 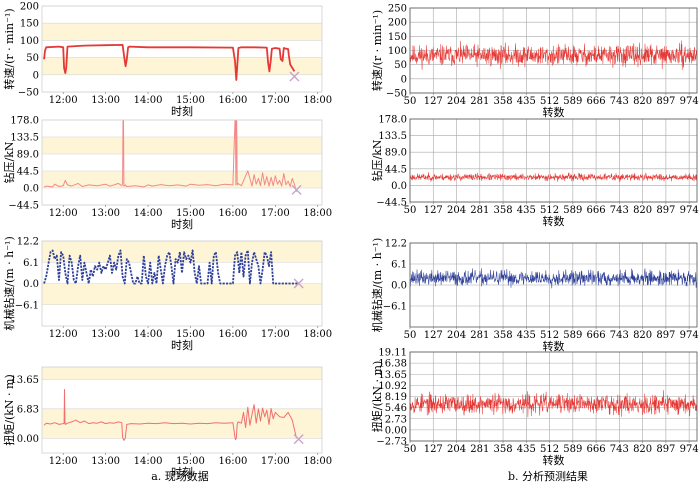 What do you see at coordinates (24, 380) in the screenshot?
I see `y-tick-label: 13.65` at bounding box center [24, 380].